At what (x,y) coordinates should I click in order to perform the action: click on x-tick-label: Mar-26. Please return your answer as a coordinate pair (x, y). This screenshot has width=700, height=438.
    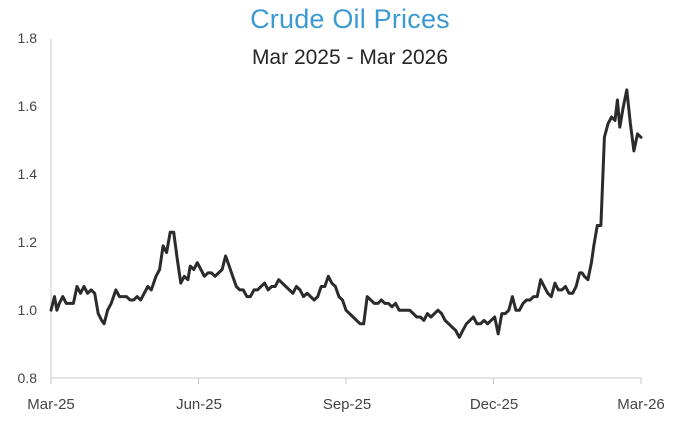
    Looking at the image, I should click on (641, 404).